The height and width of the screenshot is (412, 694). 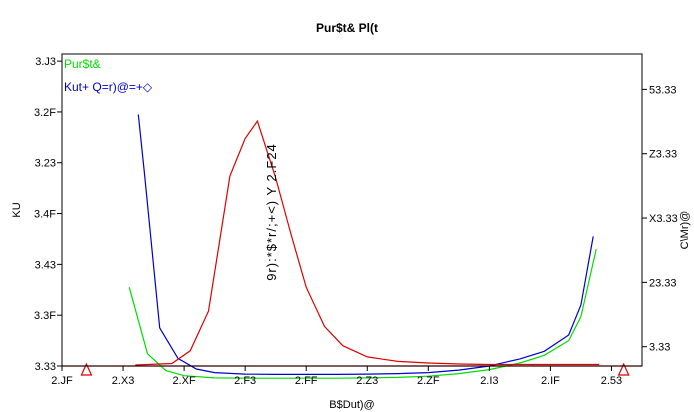 What do you see at coordinates (45, 164) in the screenshot?
I see `y-left-tick-label: 3.23` at bounding box center [45, 164].